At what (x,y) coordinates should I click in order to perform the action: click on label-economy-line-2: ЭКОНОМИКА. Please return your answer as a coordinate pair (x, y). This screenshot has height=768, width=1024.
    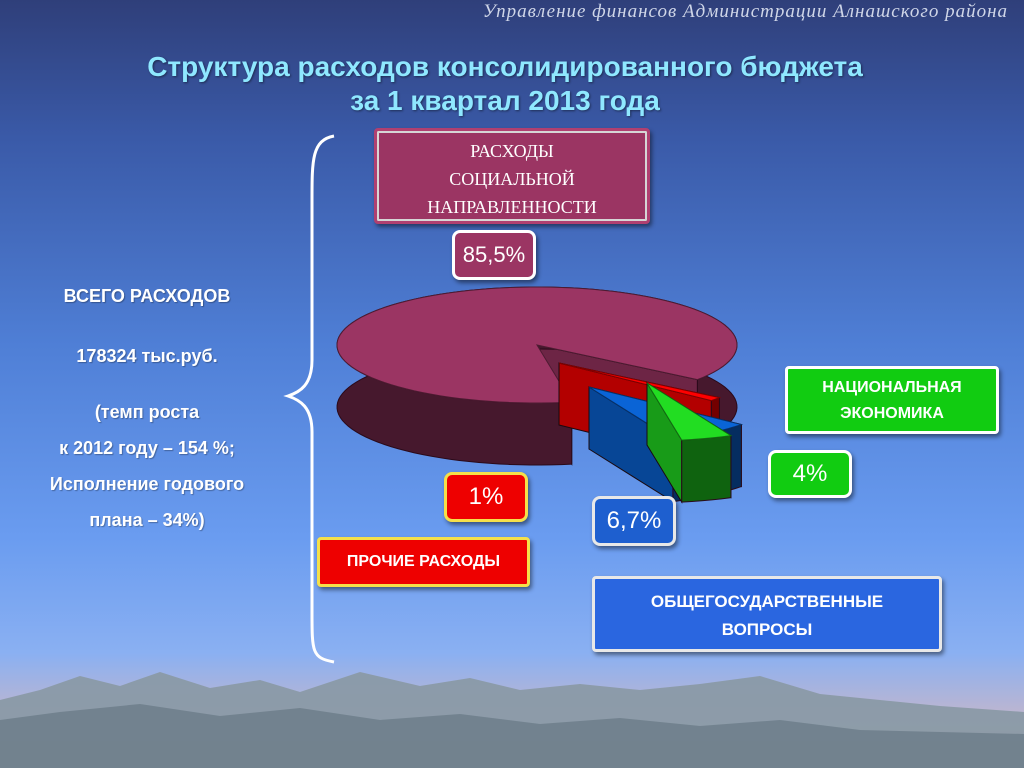
    Looking at the image, I should click on (892, 413).